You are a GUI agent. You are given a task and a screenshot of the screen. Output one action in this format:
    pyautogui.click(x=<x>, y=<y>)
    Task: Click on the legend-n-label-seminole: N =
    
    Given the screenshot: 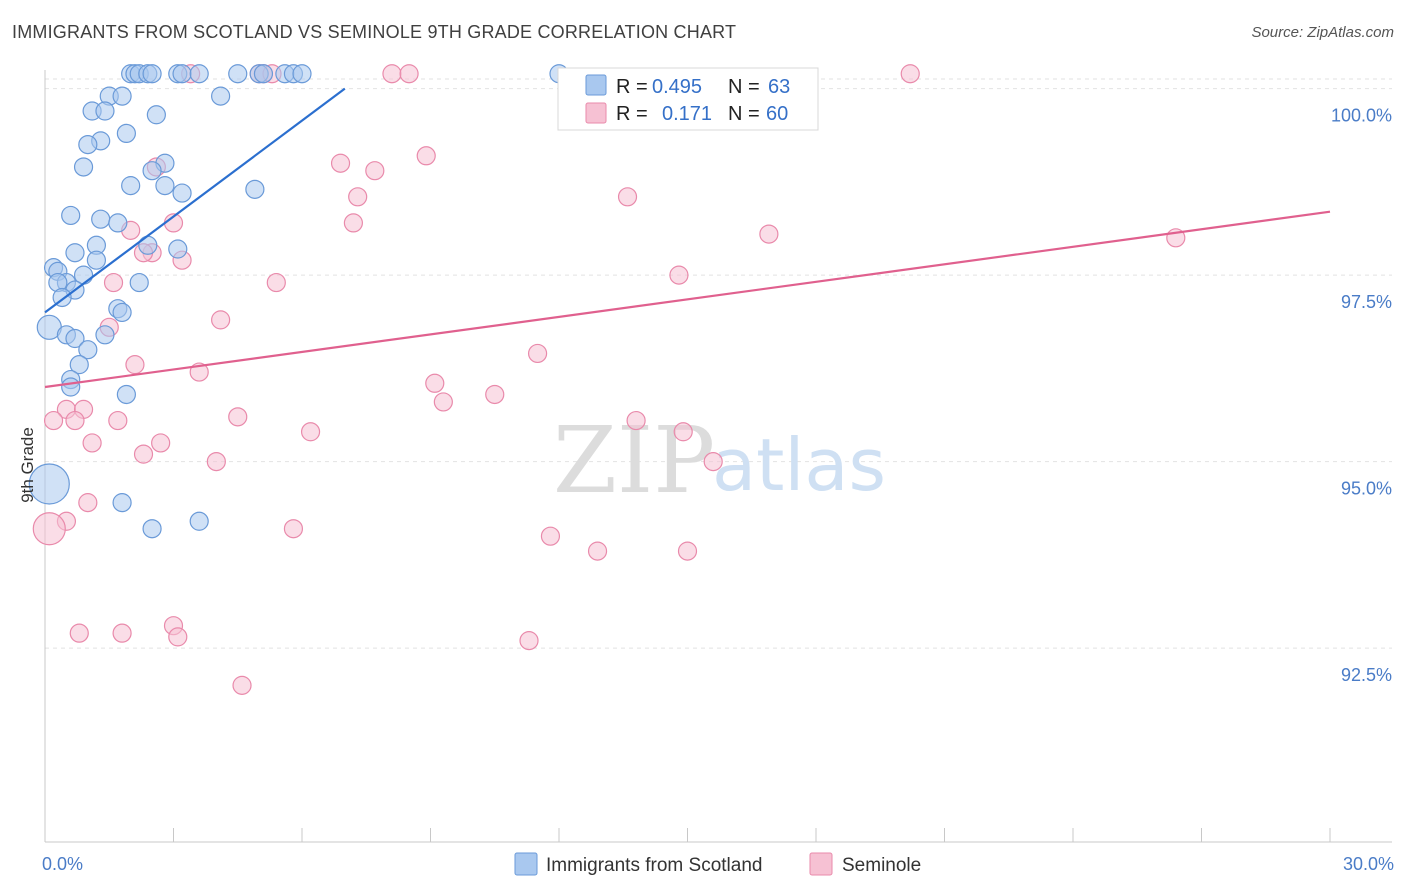 What is the action you would take?
    pyautogui.click(x=744, y=114)
    